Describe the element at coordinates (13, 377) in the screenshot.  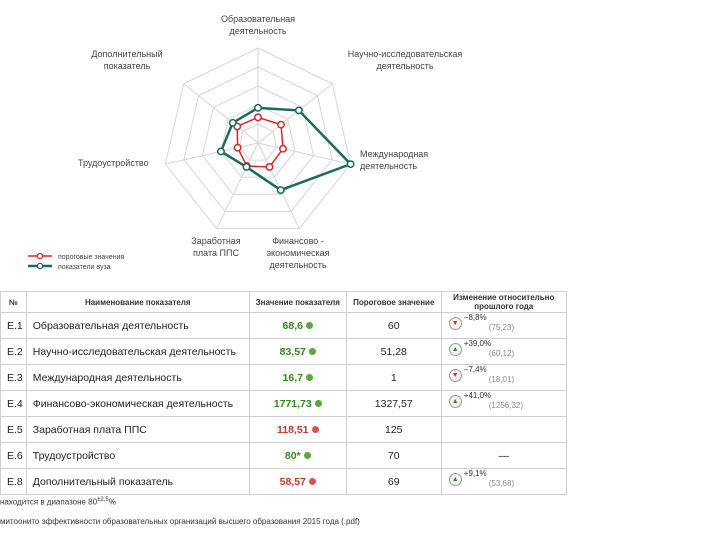
I see `row-number: Е.3` at that location.